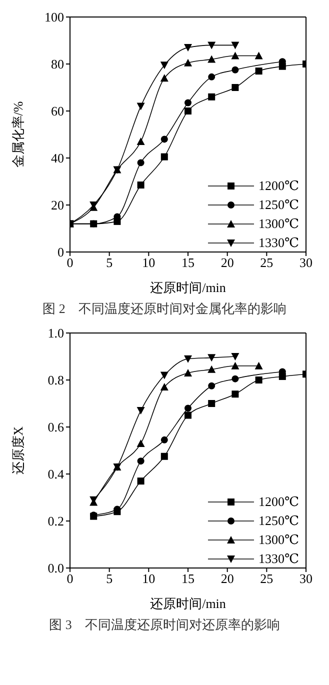 The height and width of the screenshot is (685, 329). What do you see at coordinates (57, 111) in the screenshot?
I see `y-tick-label: 60` at bounding box center [57, 111].